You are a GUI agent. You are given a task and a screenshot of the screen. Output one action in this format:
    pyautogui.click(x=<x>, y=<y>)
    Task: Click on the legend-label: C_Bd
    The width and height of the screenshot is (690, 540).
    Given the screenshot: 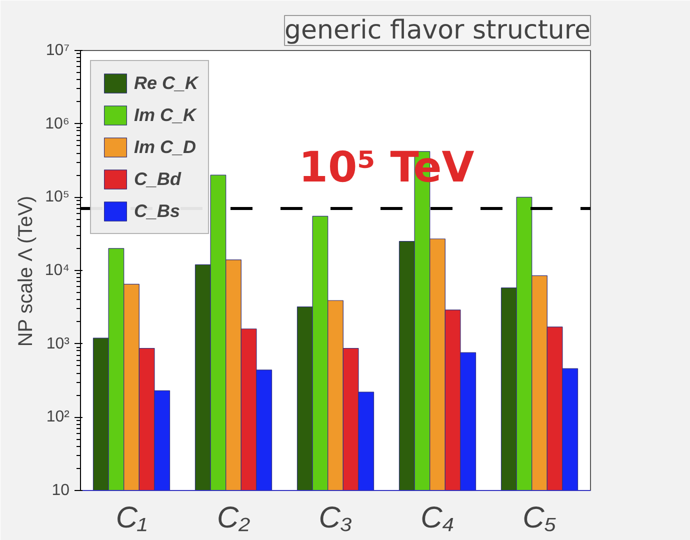 What is the action you would take?
    pyautogui.click(x=158, y=179)
    